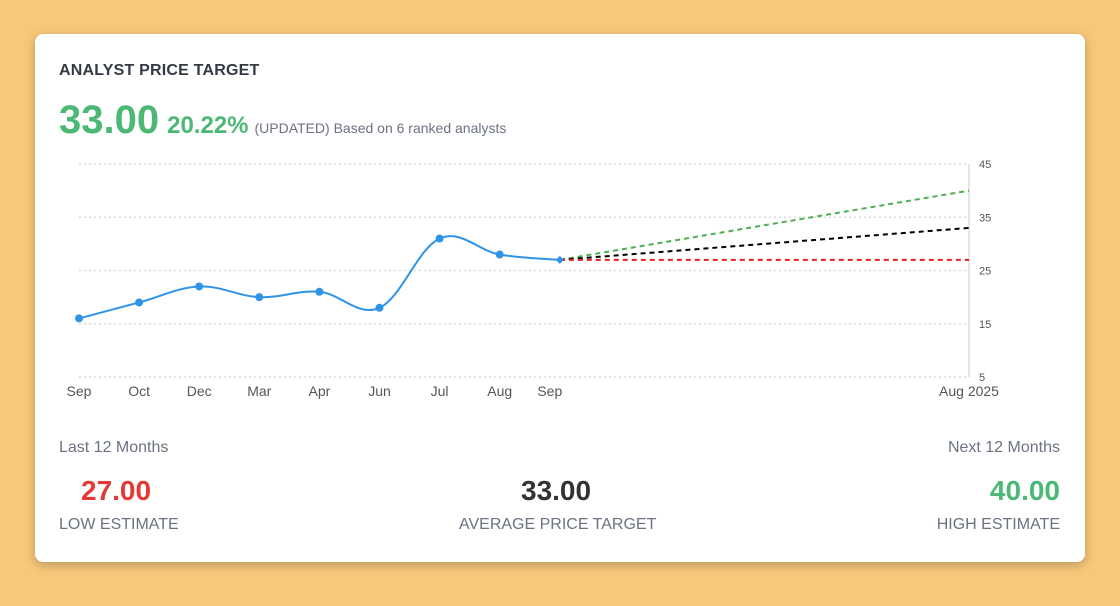 The width and height of the screenshot is (1120, 606). I want to click on low-estimate-label: LOW ESTIMATE, so click(119, 524).